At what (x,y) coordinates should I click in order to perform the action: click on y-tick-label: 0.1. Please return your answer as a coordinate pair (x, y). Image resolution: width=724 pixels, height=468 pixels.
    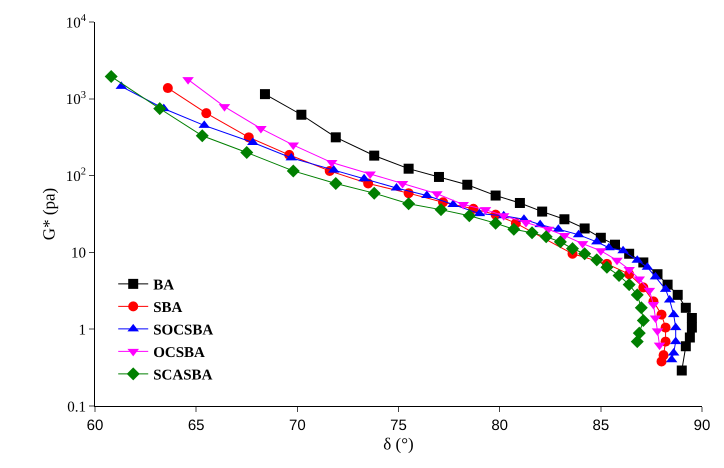
    Looking at the image, I should click on (76, 407).